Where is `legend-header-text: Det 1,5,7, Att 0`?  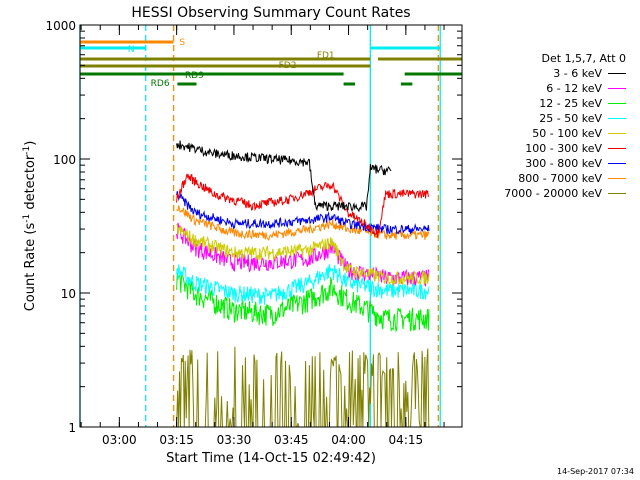
legend-header-text: Det 1,5,7, Att 0 is located at coordinates (583, 58).